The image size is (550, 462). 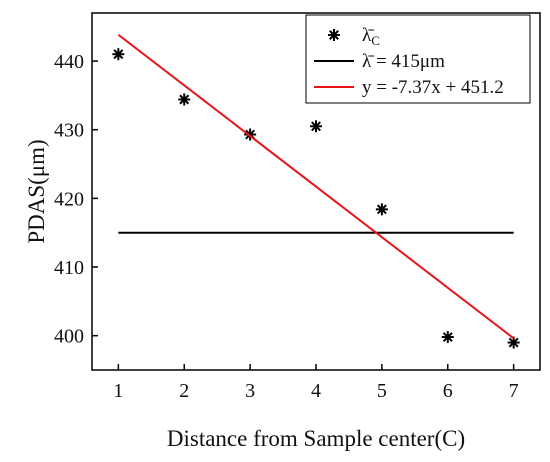 What do you see at coordinates (118, 391) in the screenshot?
I see `x-tick-label: 1` at bounding box center [118, 391].